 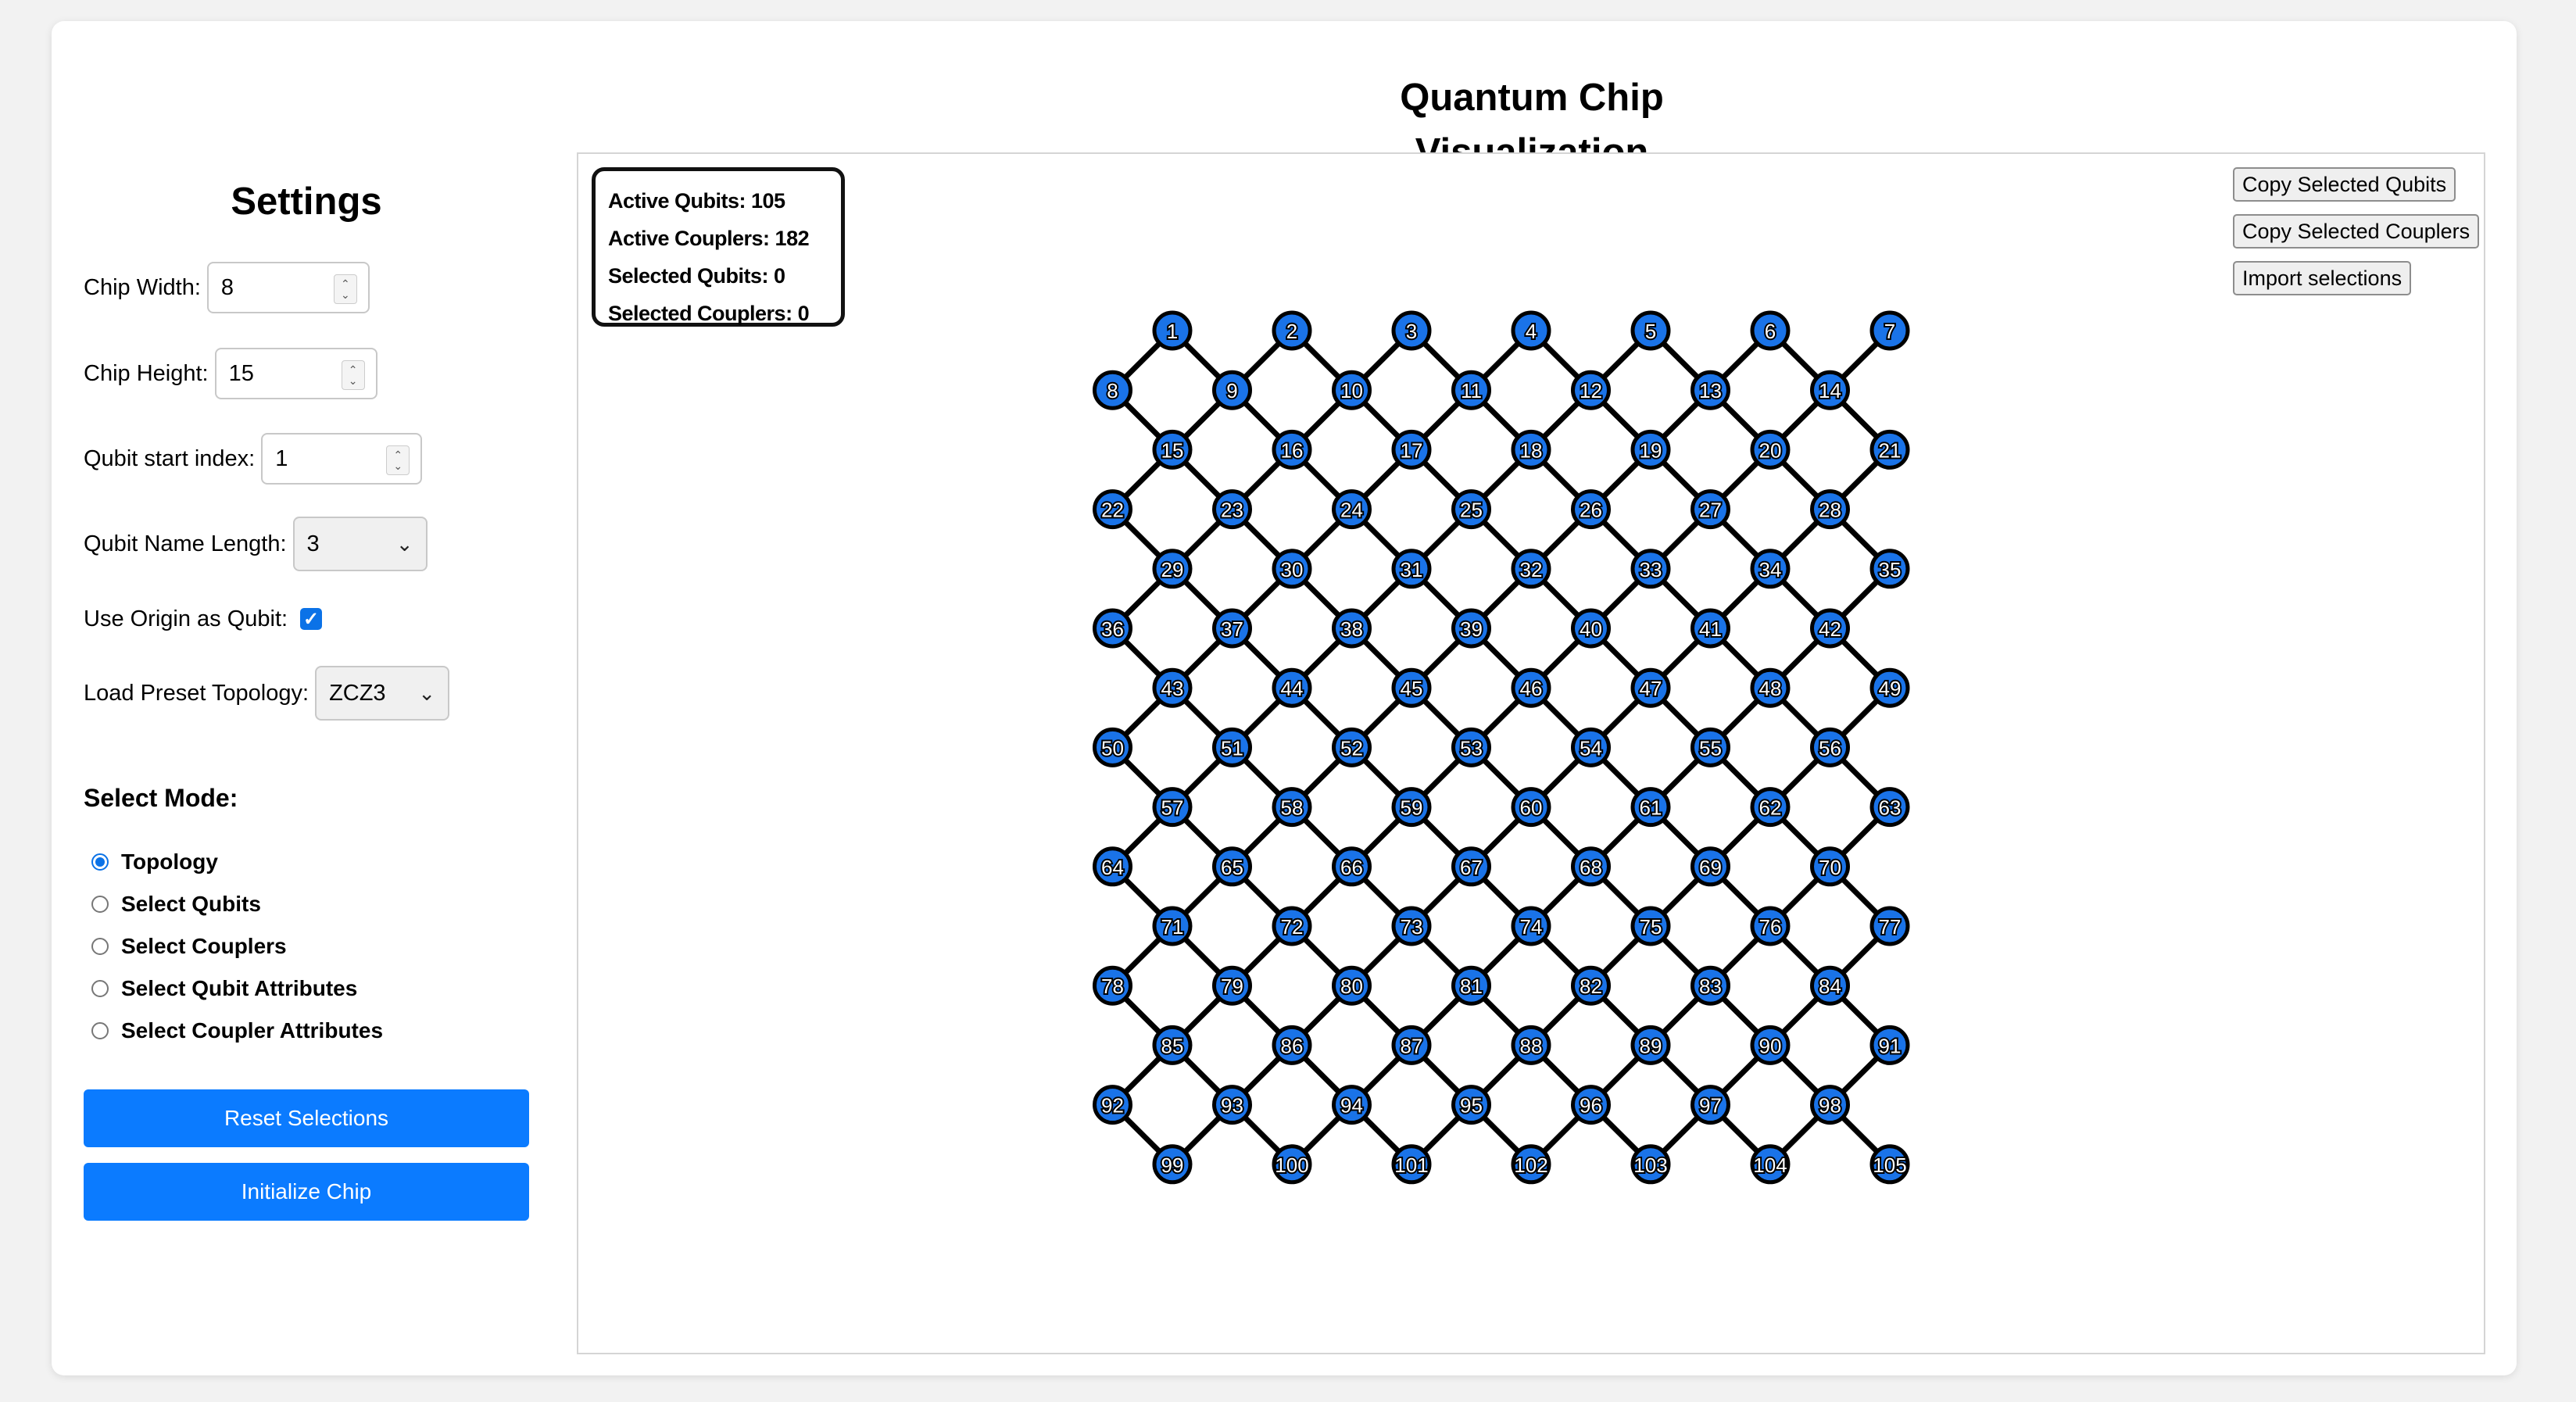 I want to click on qubit-node: 34, so click(x=1770, y=569).